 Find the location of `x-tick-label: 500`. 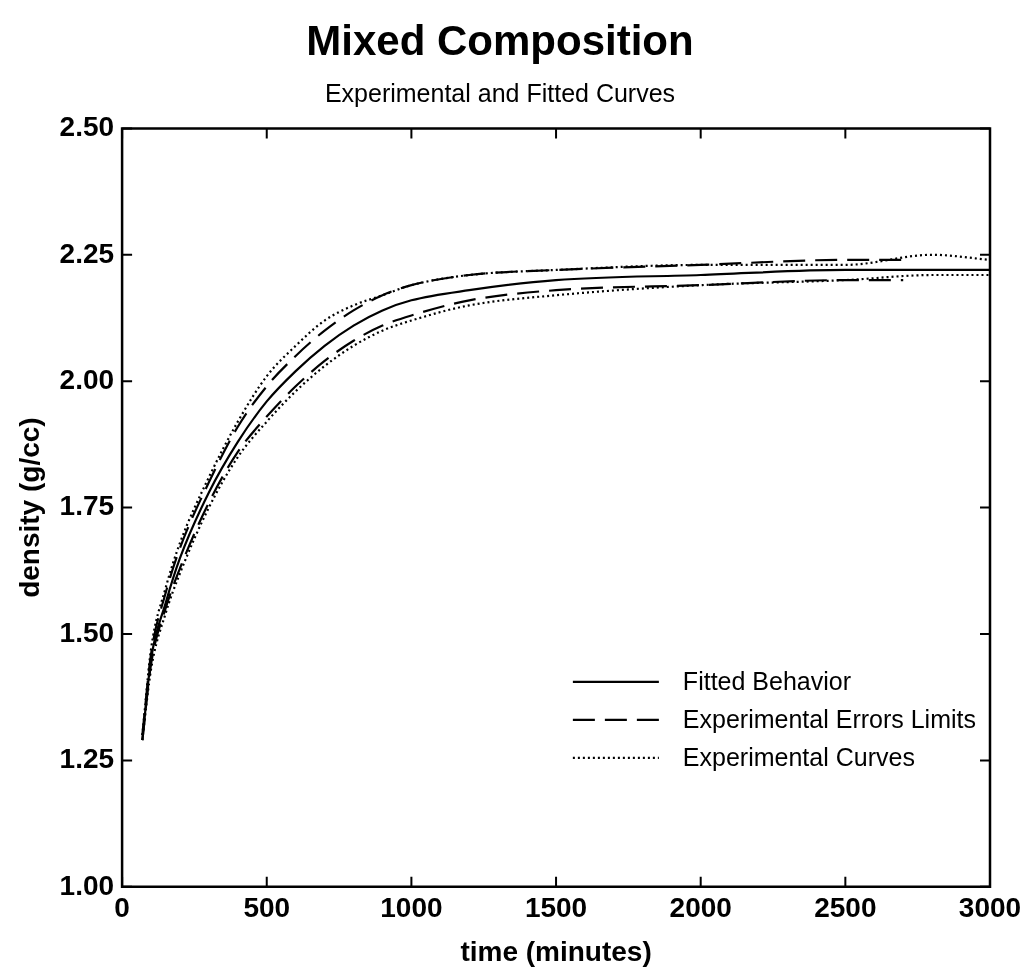

x-tick-label: 500 is located at coordinates (267, 908).